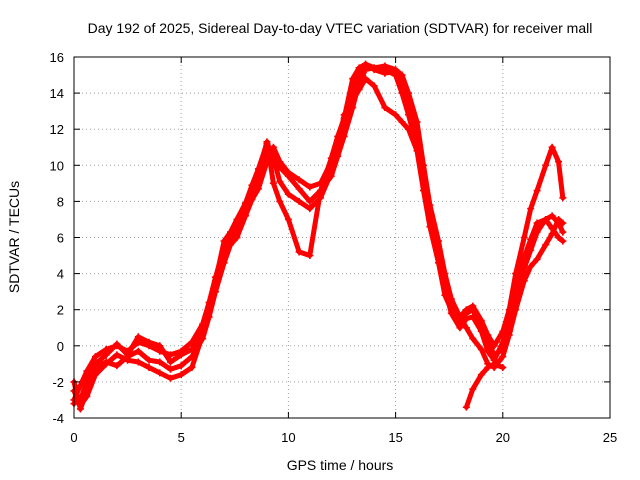 The image size is (640, 480). I want to click on x-axis-label: GPS time / hours, so click(340, 465).